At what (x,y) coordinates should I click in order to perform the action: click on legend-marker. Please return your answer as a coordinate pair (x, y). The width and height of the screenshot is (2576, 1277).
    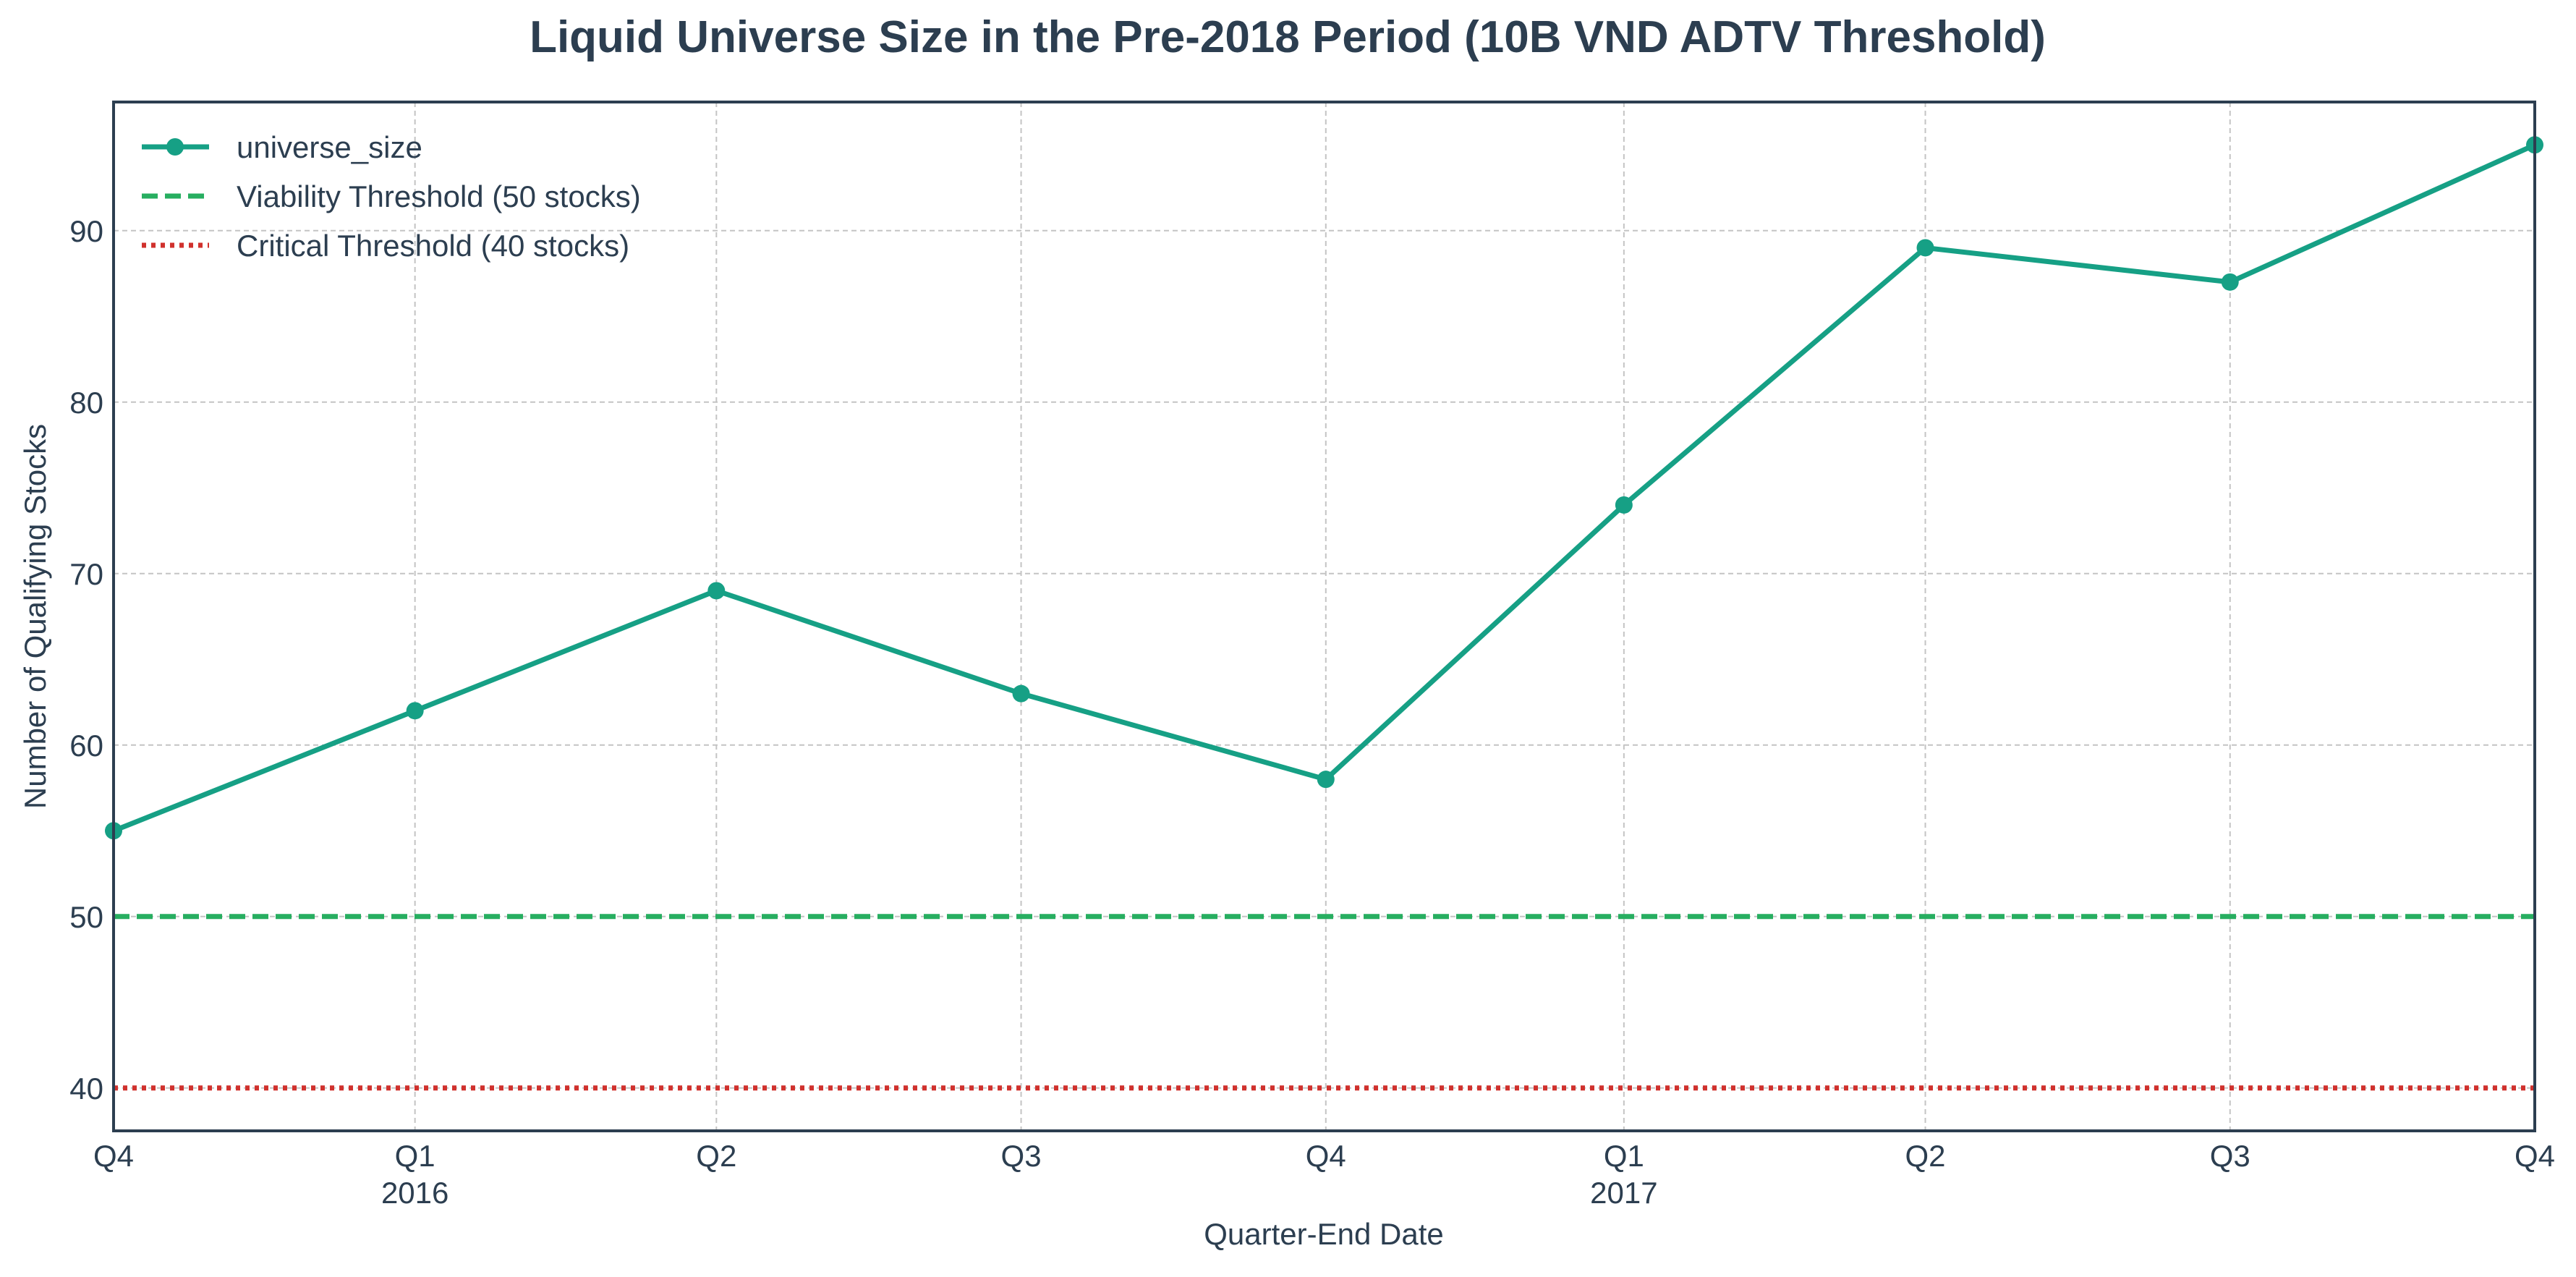
    Looking at the image, I should click on (175, 147).